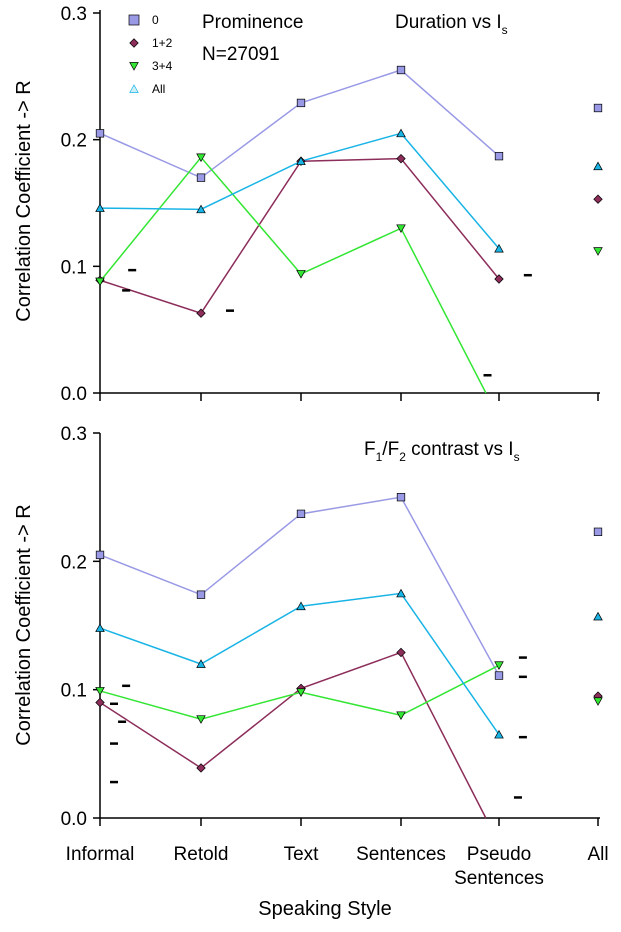 This screenshot has width=621, height=932. I want to click on legend-label: 3+4, so click(162, 66).